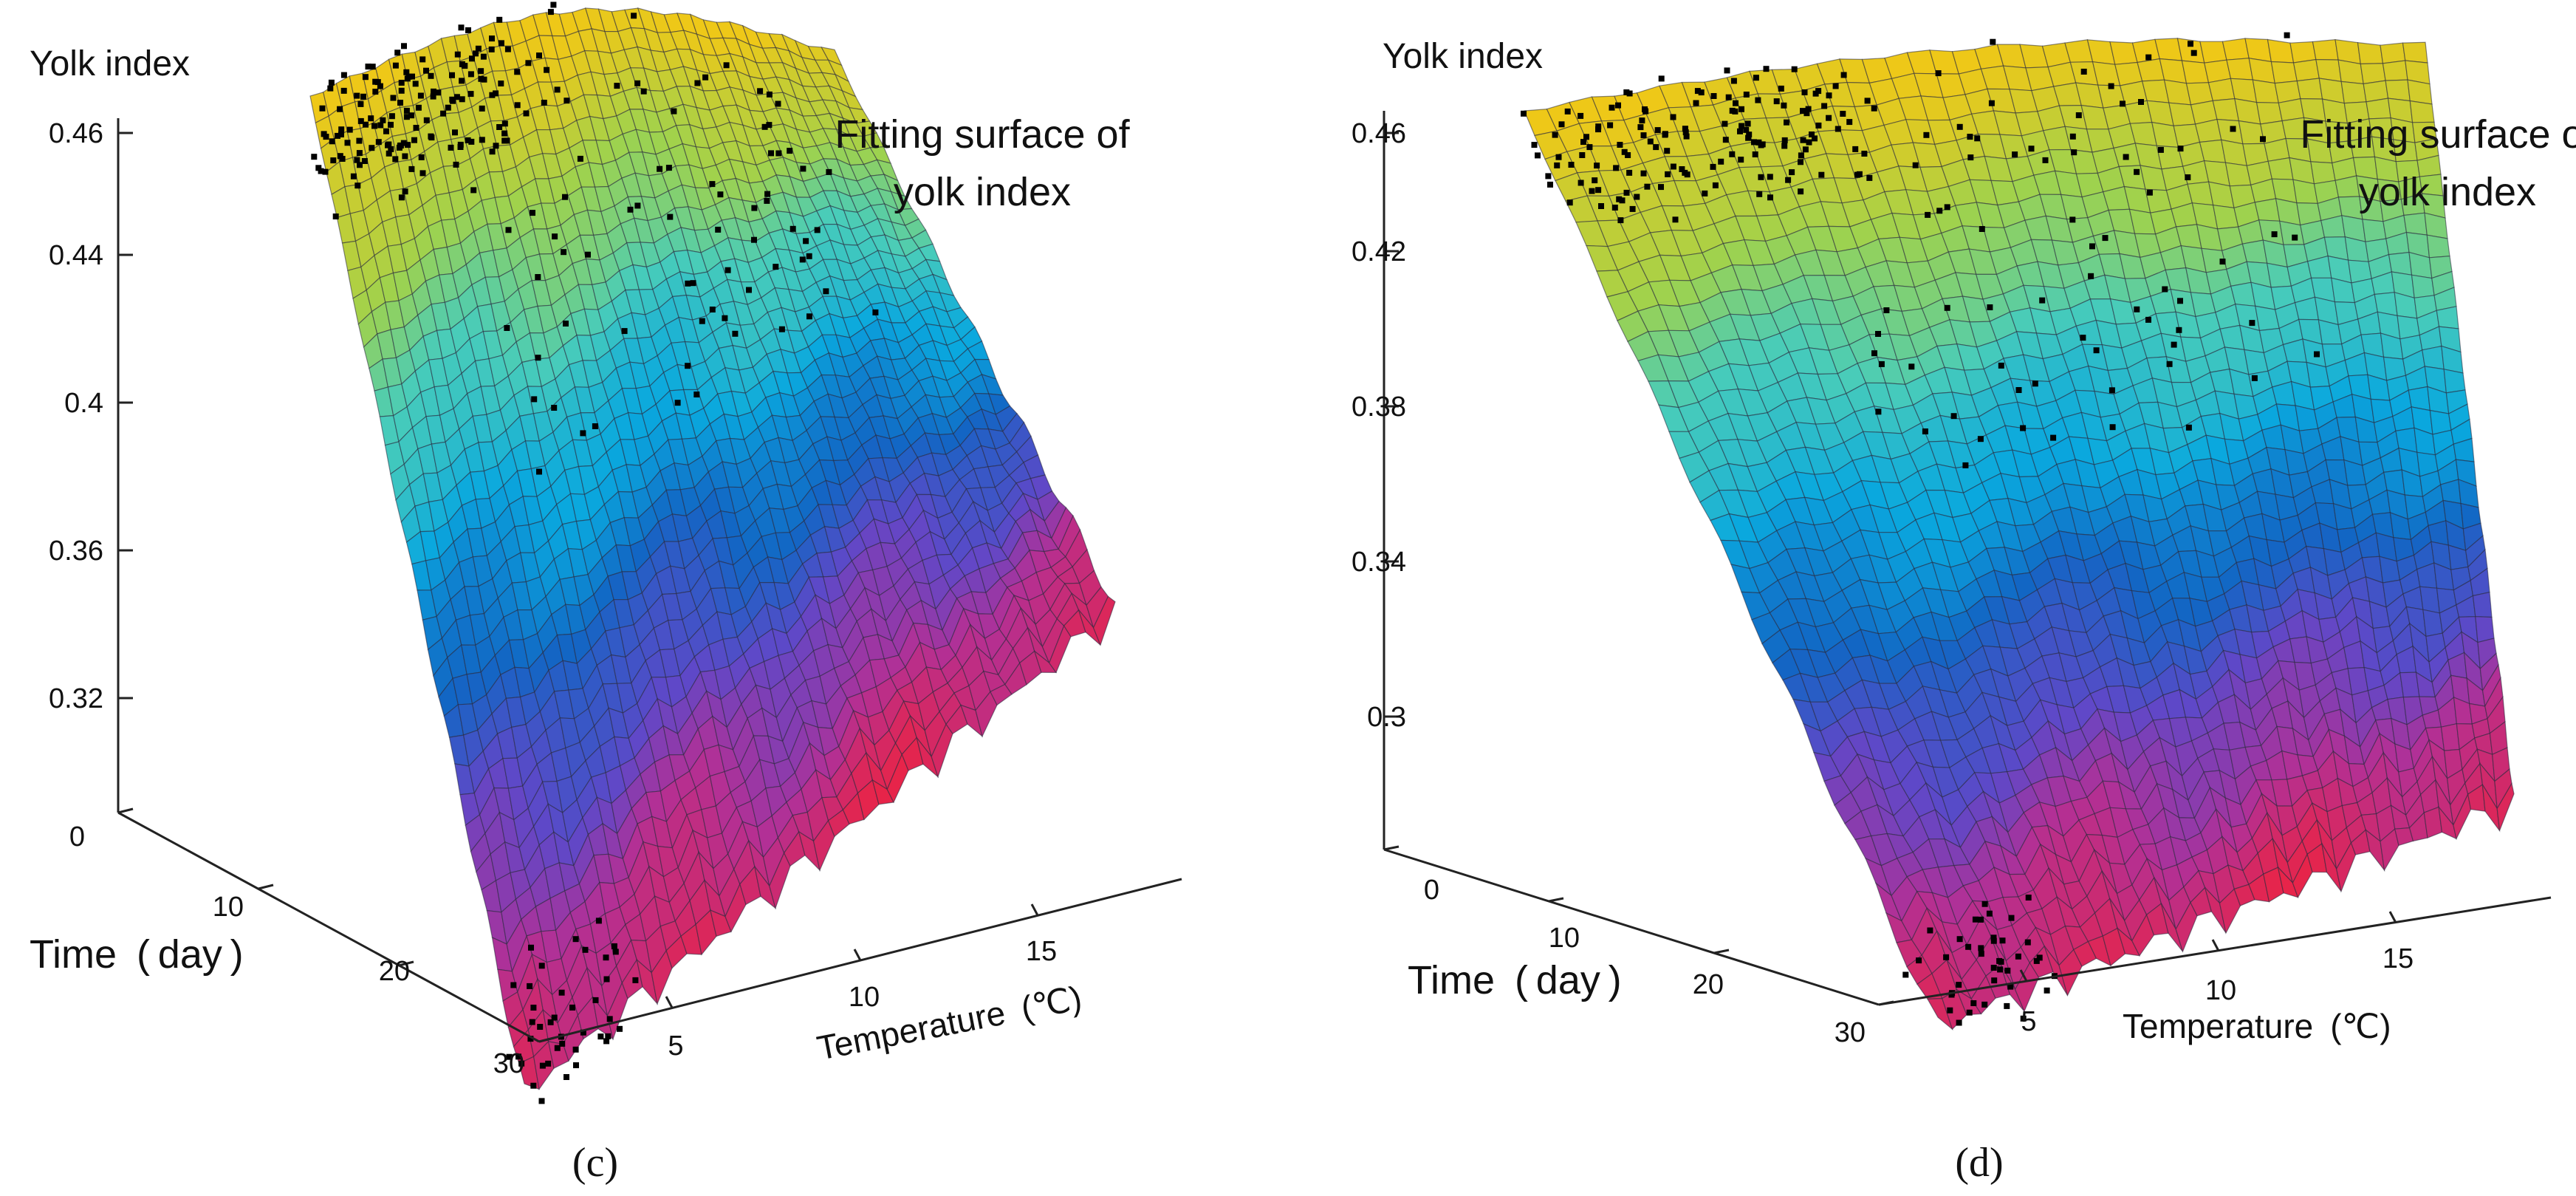 The width and height of the screenshot is (2576, 1196). Describe the element at coordinates (675, 1046) in the screenshot. I see `x-tick-label: 5` at that location.